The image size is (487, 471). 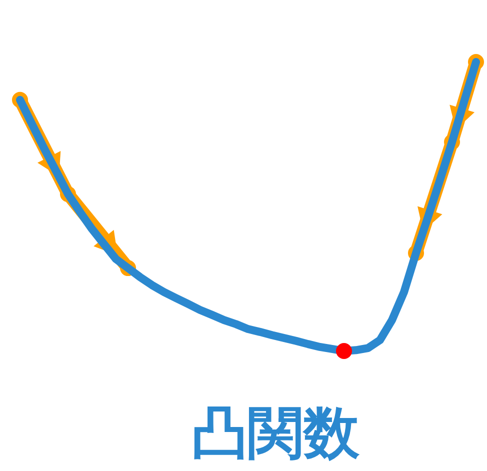 I want to click on text: 凸関数, so click(x=276, y=433).